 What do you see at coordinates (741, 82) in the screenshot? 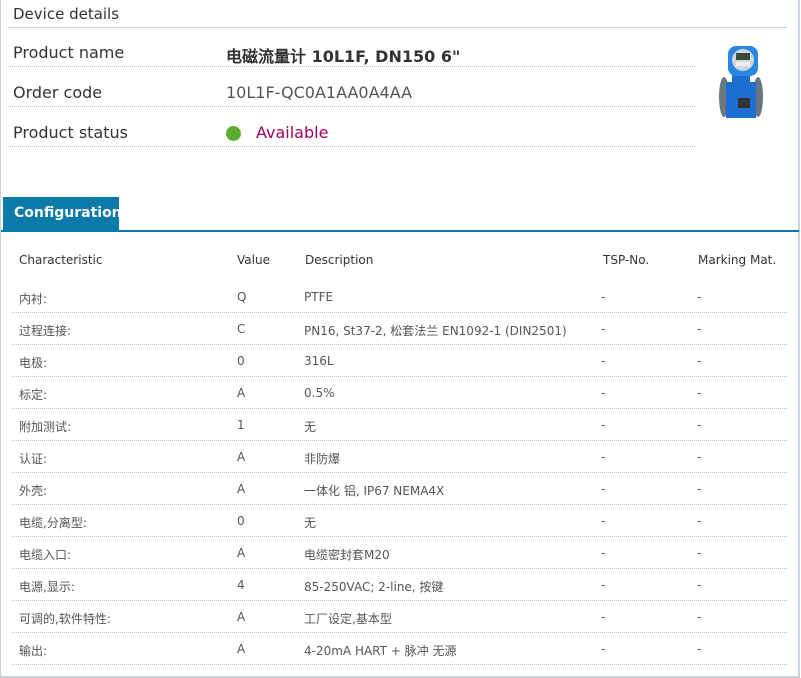
I see `device-image` at bounding box center [741, 82].